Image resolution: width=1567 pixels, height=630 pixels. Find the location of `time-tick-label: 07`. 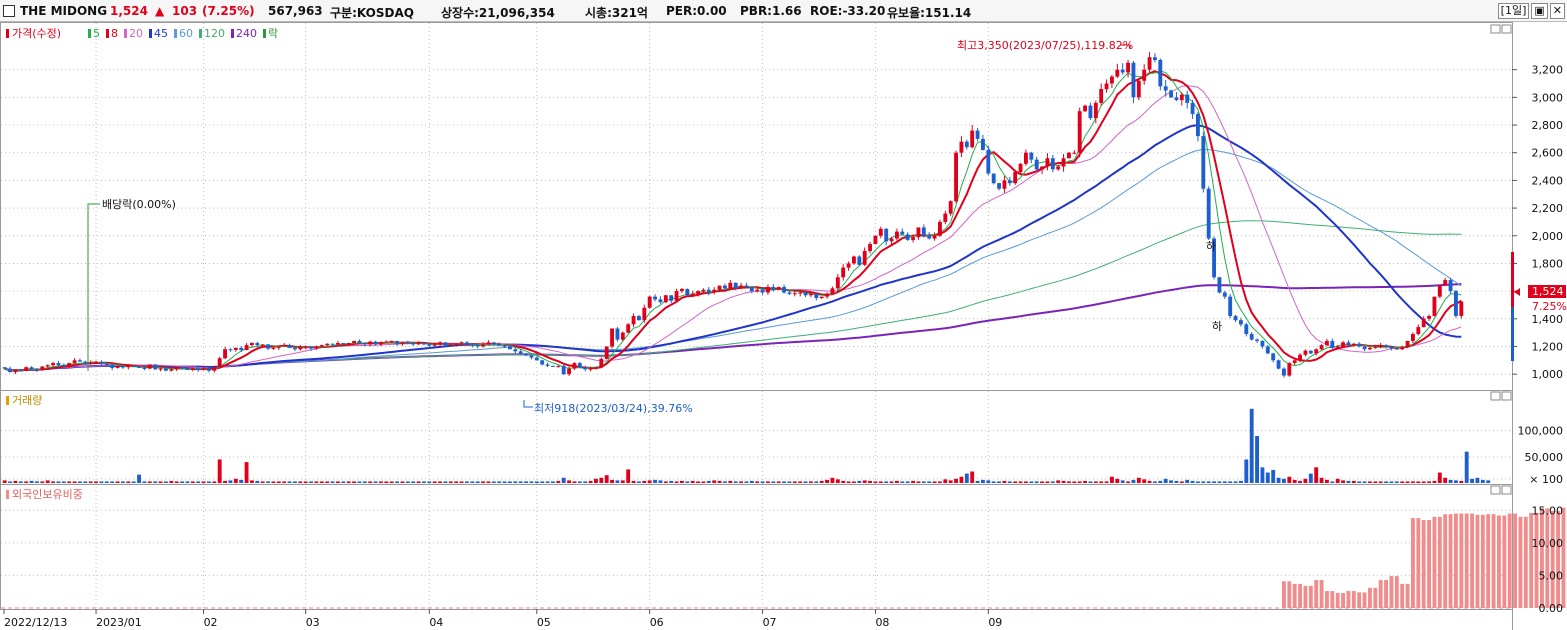

time-tick-label: 07 is located at coordinates (770, 622).